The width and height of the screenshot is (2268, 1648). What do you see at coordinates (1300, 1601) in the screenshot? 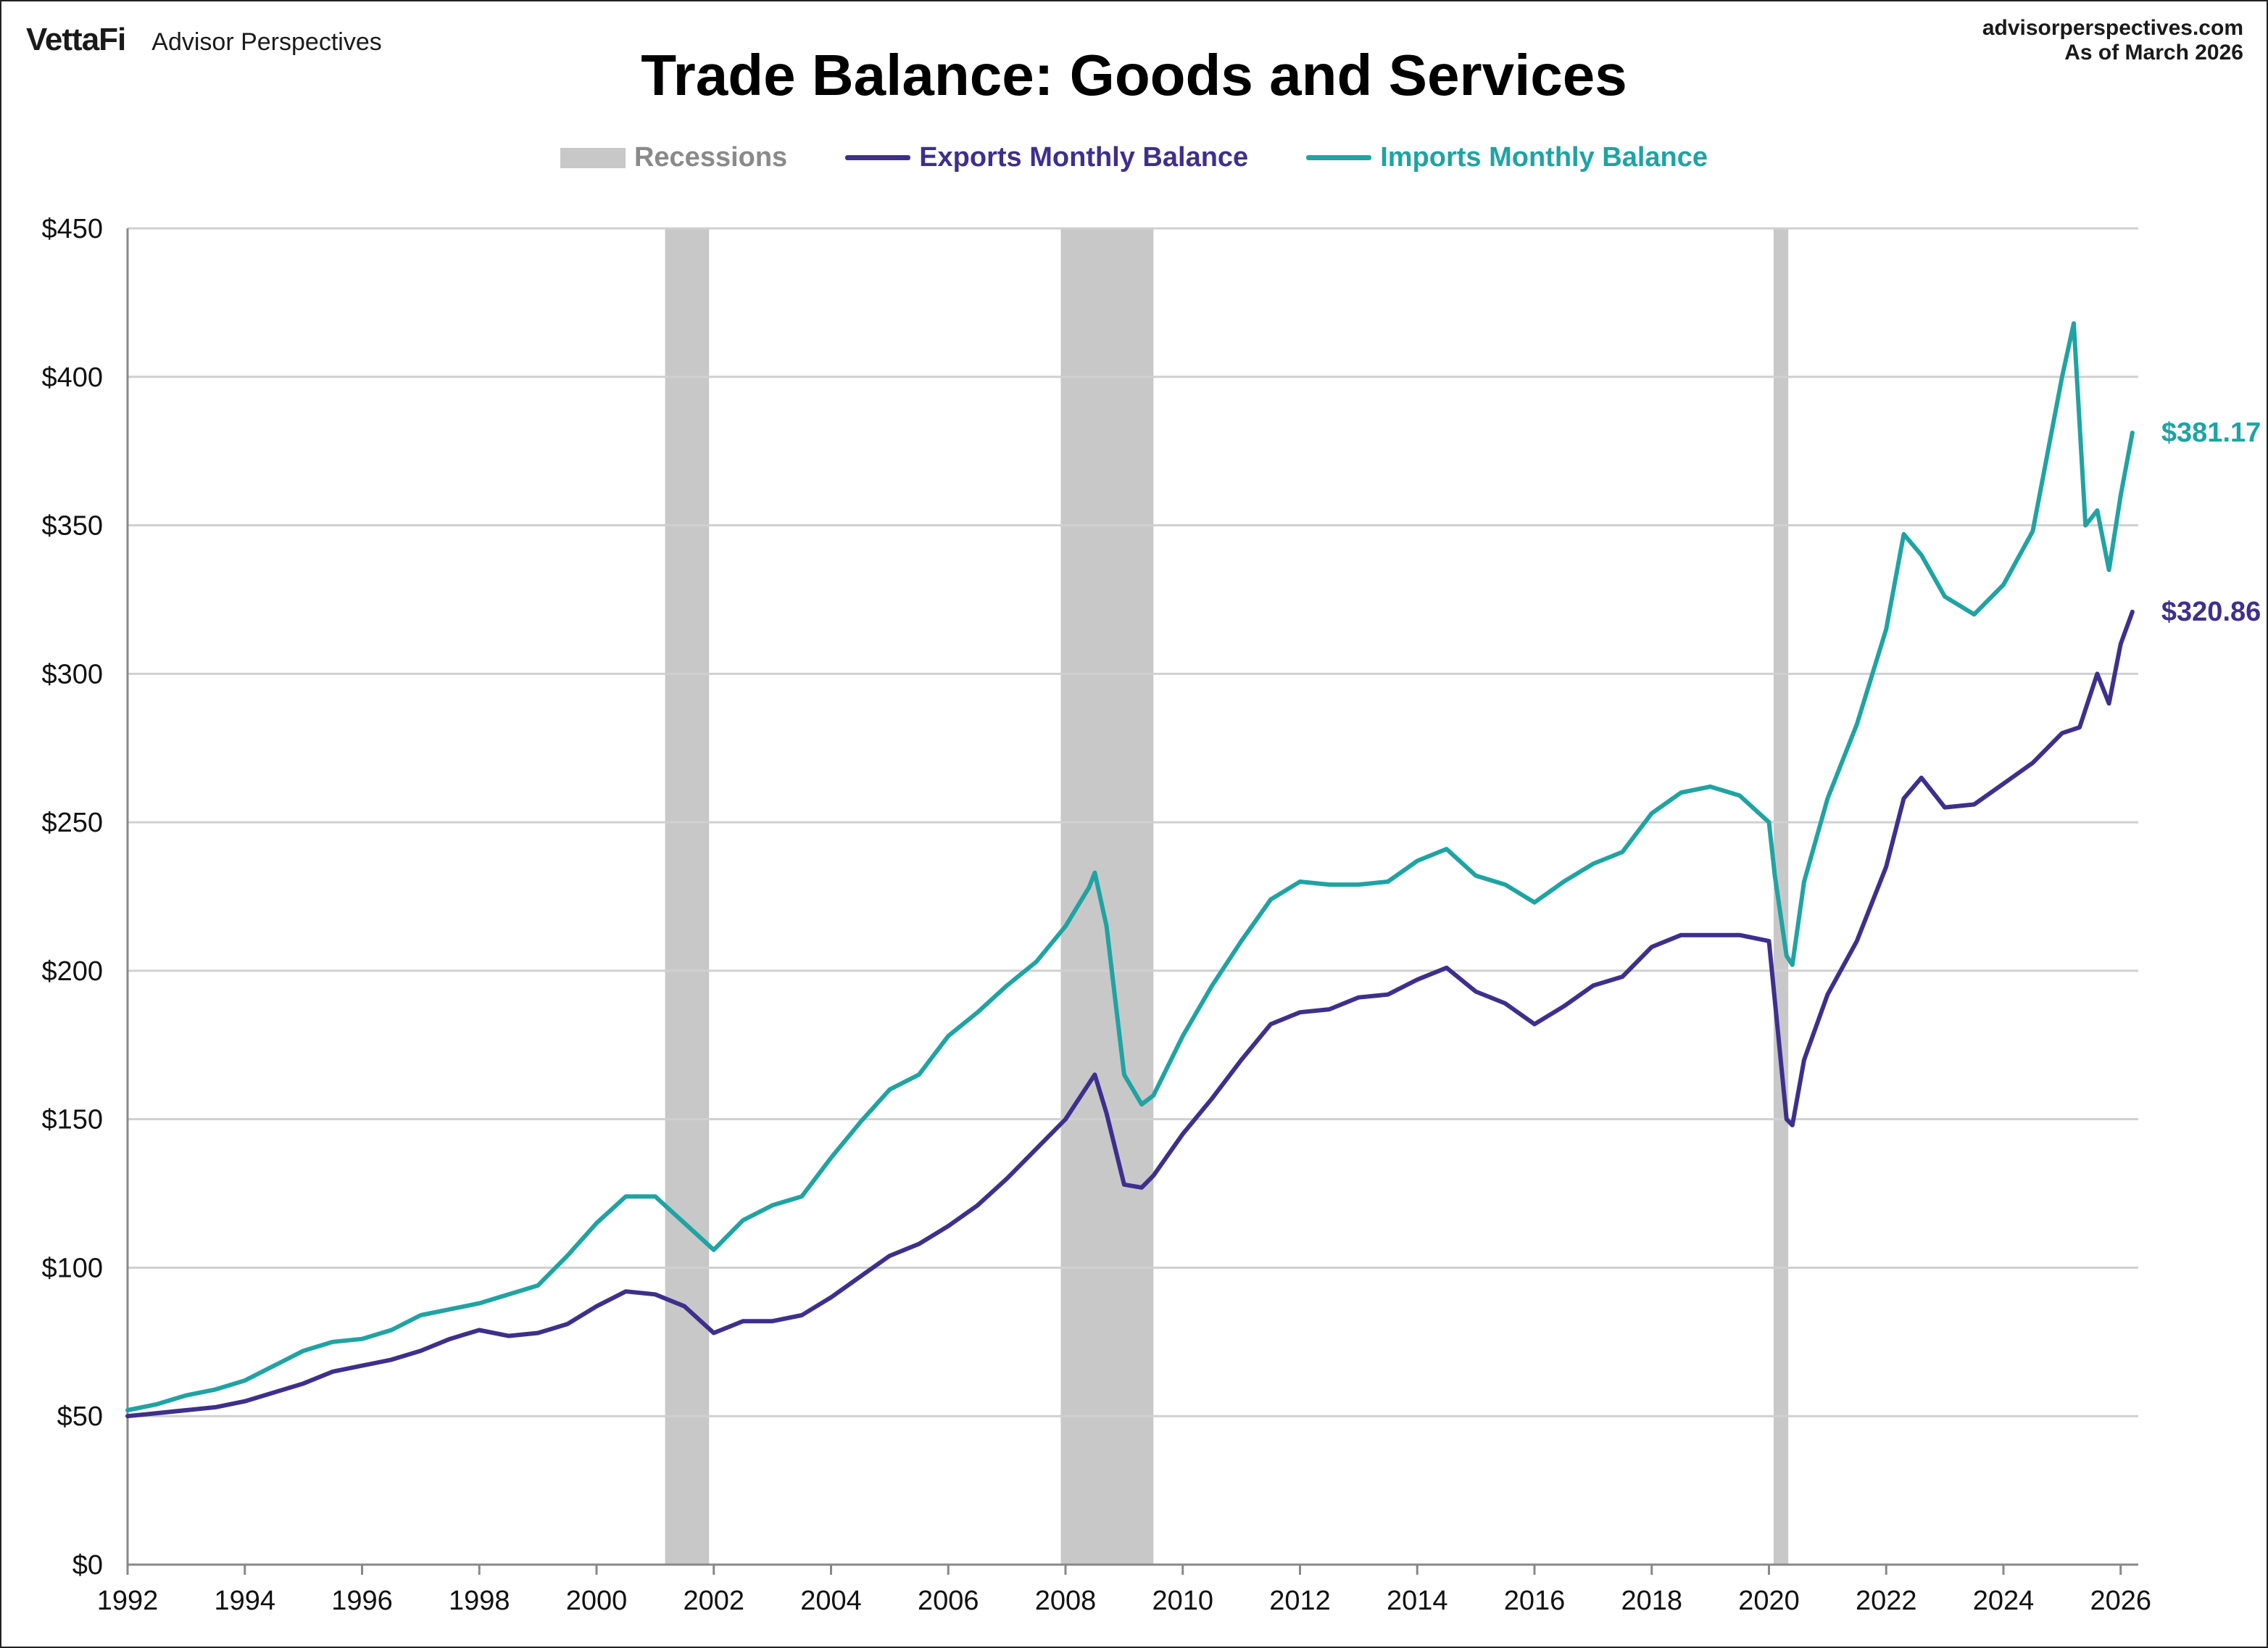
I see `x-tick-label: 2012` at bounding box center [1300, 1601].